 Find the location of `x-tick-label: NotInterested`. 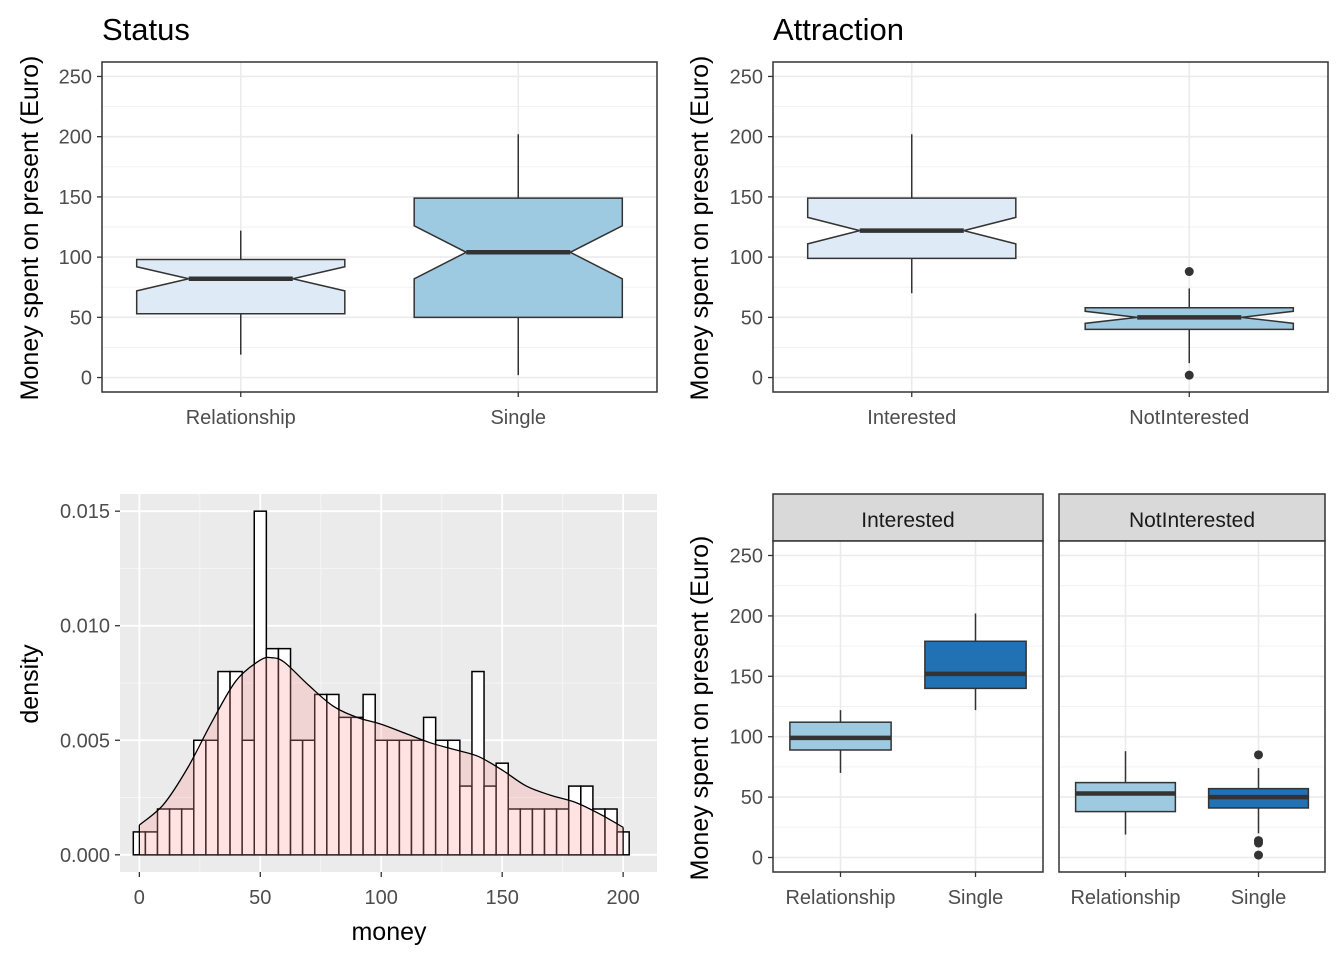

x-tick-label: NotInterested is located at coordinates (1189, 418).